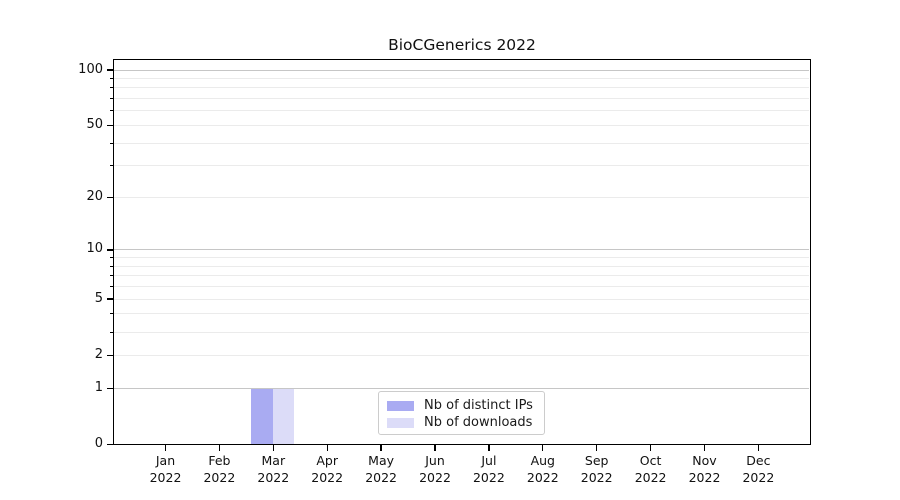  What do you see at coordinates (327, 469) in the screenshot?
I see `x-tick-label: Apr 2022` at bounding box center [327, 469].